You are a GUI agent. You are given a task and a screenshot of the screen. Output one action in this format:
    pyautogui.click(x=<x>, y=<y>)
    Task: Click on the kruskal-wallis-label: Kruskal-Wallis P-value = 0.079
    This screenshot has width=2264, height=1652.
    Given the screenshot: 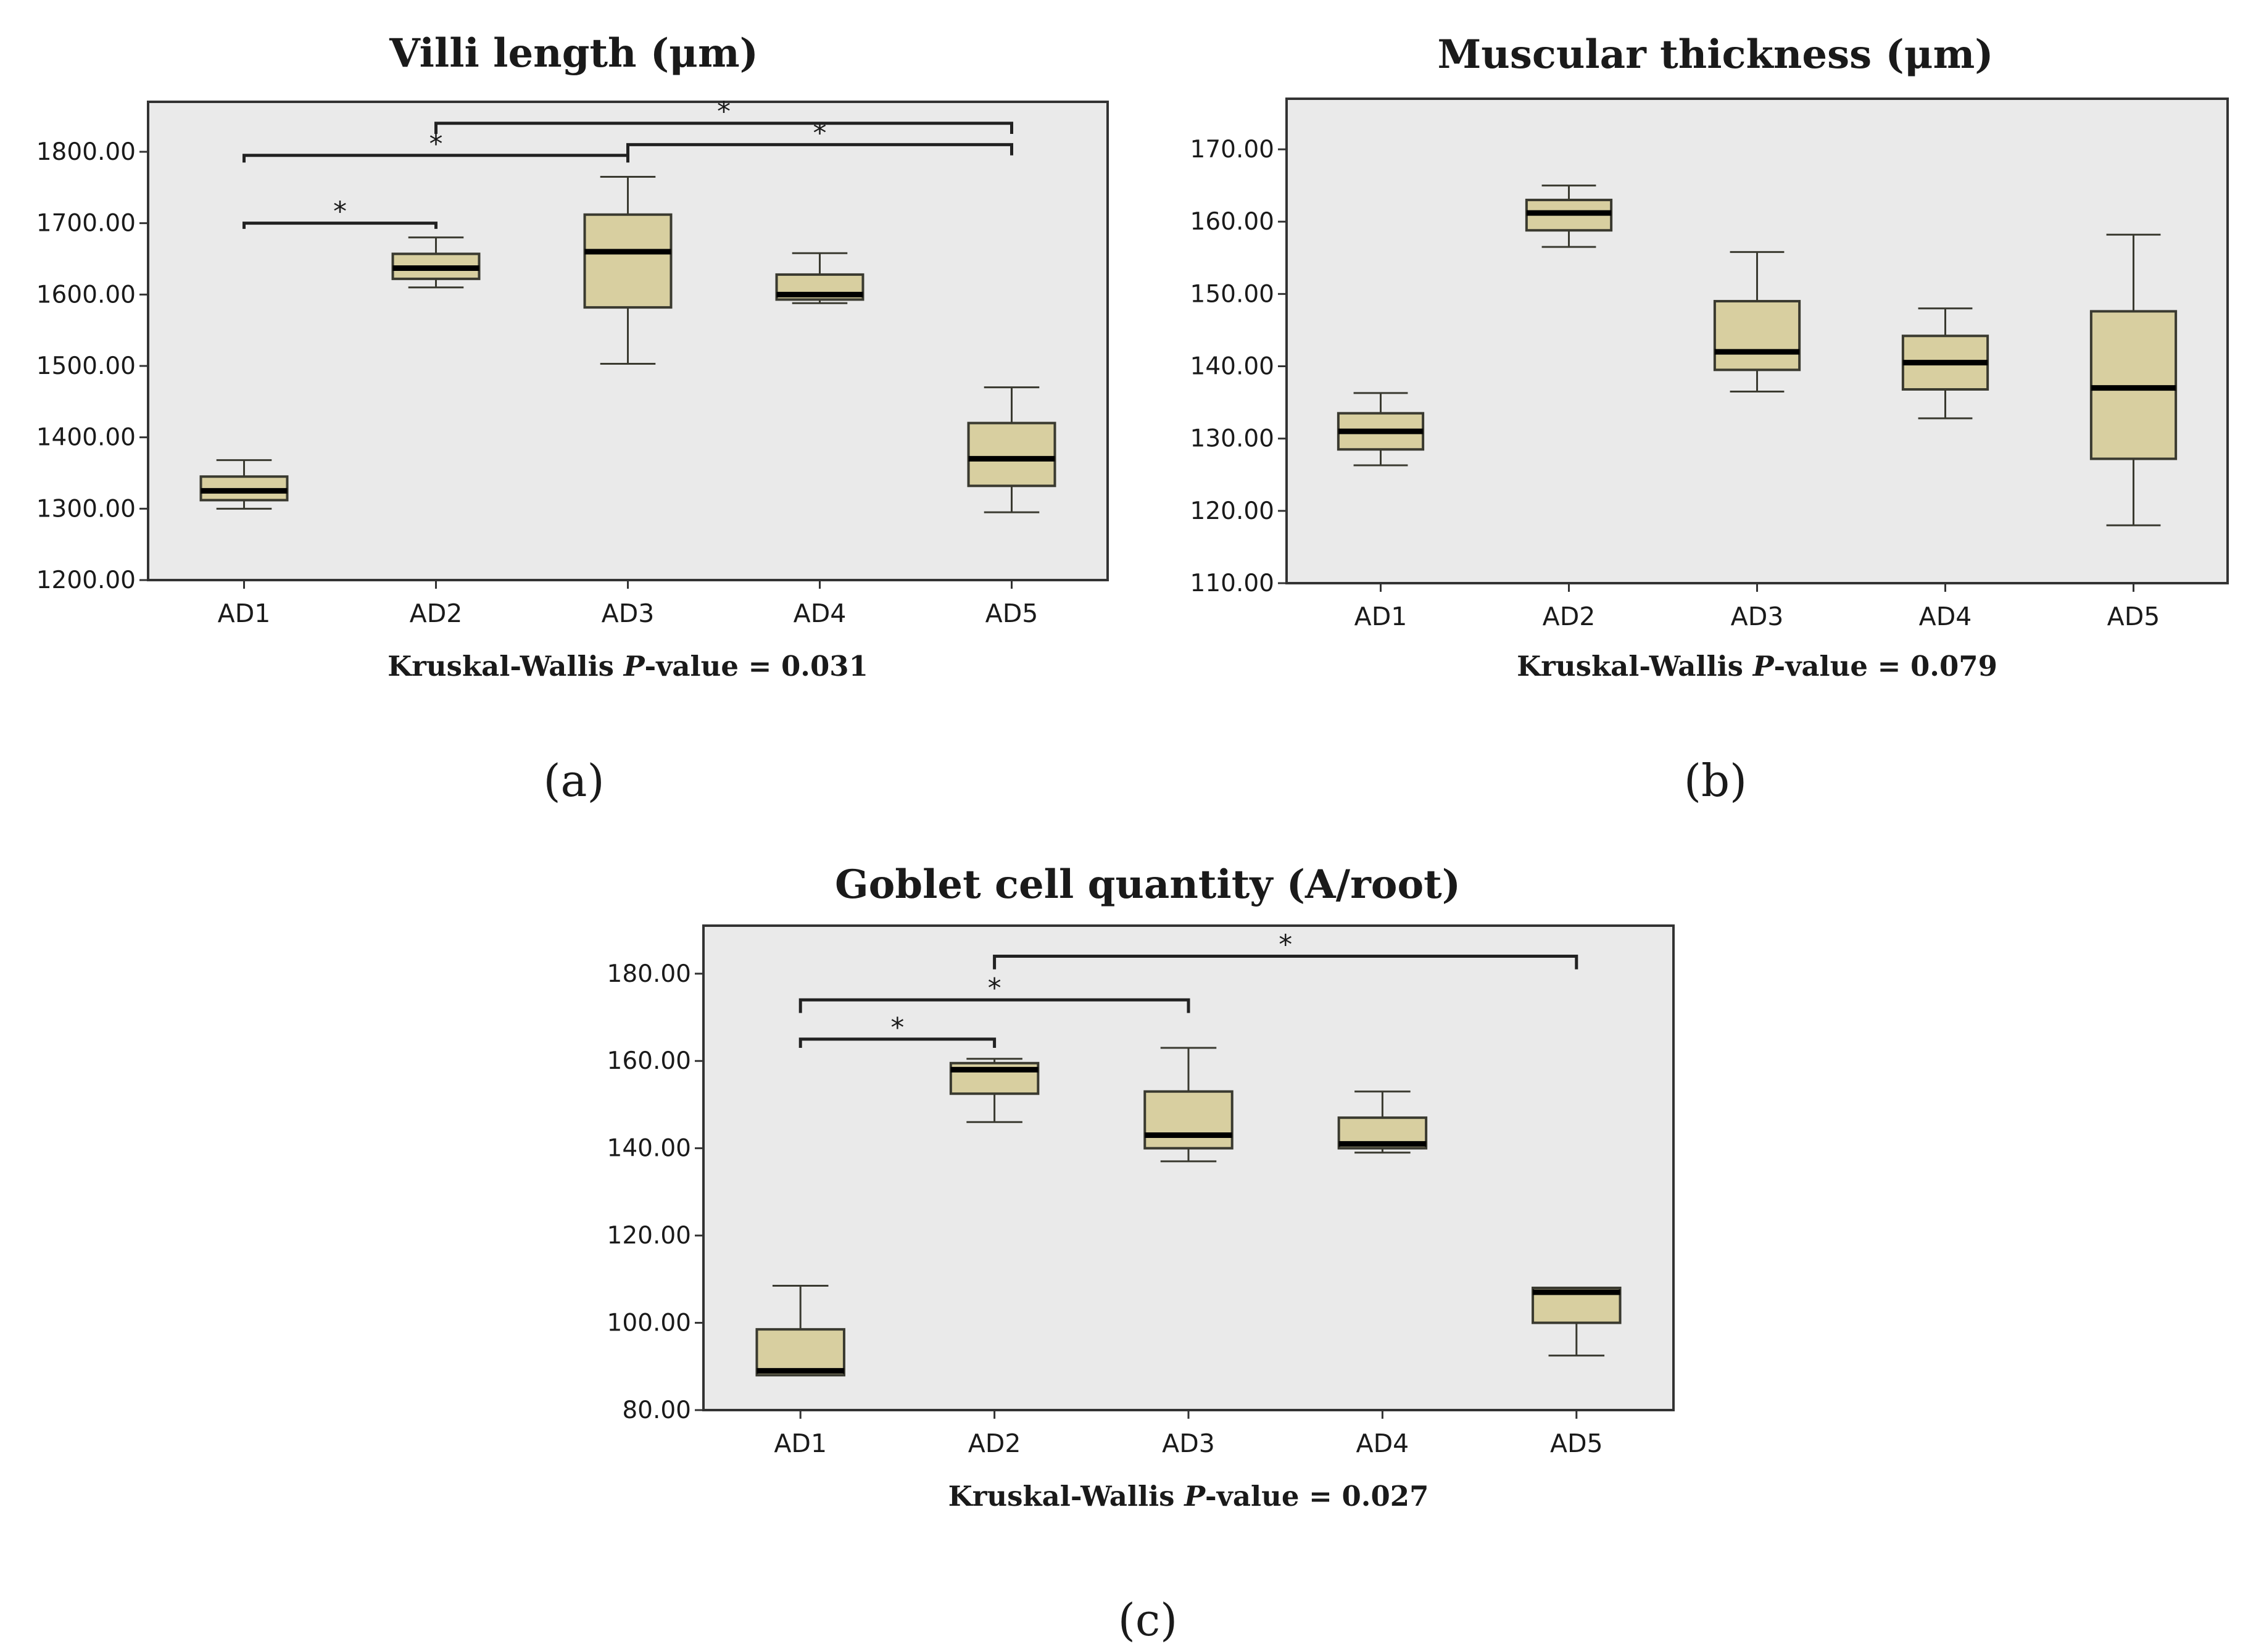 What is the action you would take?
    pyautogui.click(x=1757, y=667)
    